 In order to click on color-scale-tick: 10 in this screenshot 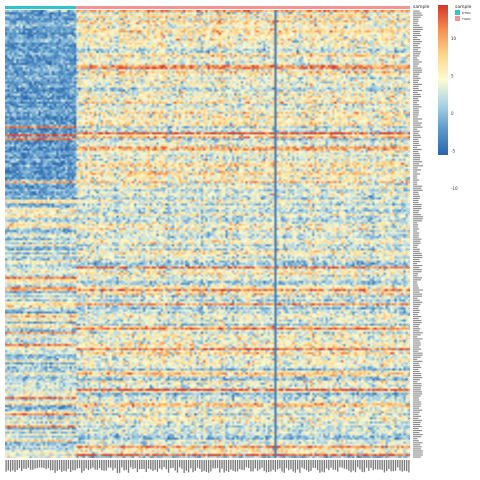, I will do `click(454, 38)`.